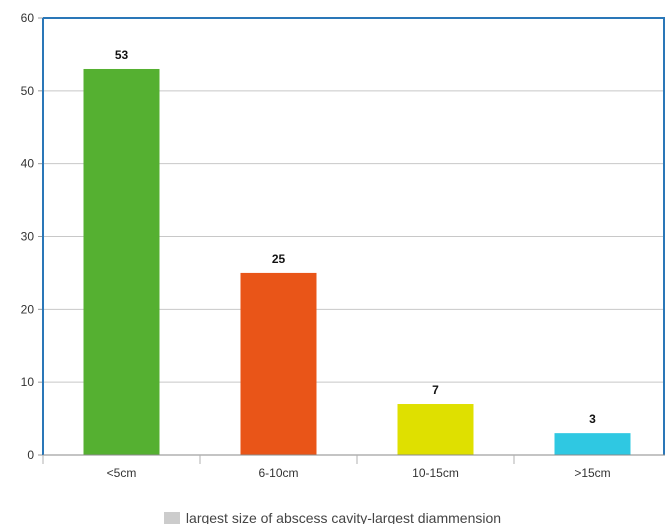  What do you see at coordinates (28, 18) in the screenshot?
I see `y-tick-label: 60` at bounding box center [28, 18].